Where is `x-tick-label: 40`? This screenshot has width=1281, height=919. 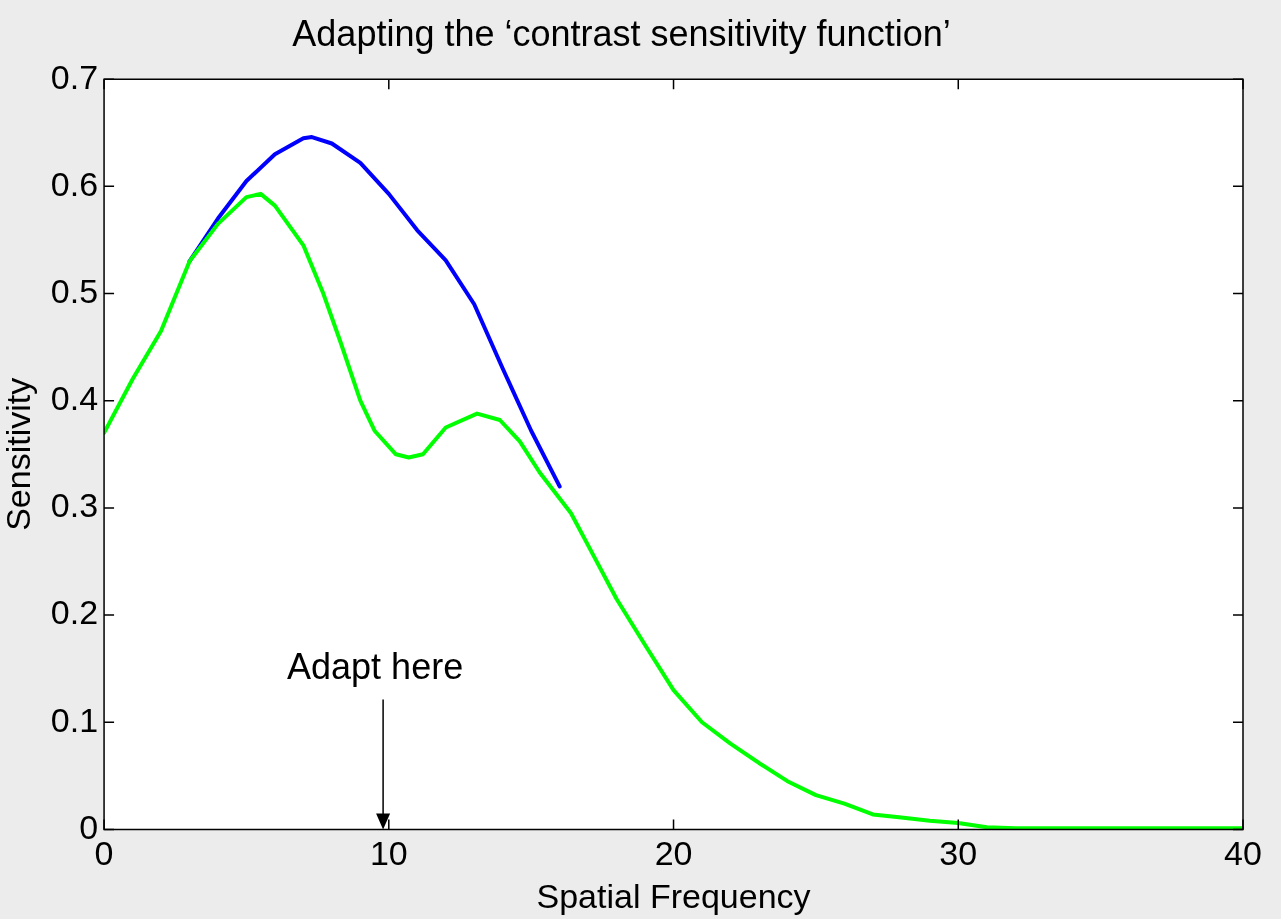
x-tick-label: 40 is located at coordinates (1243, 853).